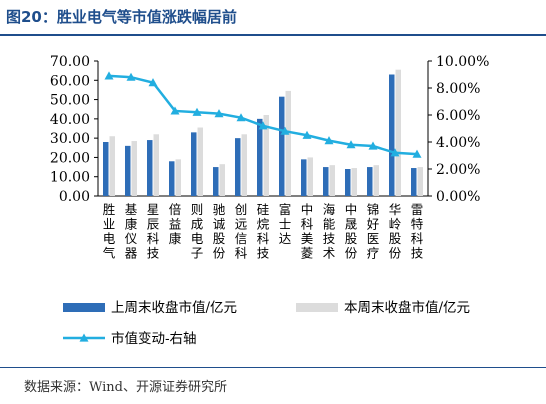  What do you see at coordinates (458, 143) in the screenshot?
I see `y-right-tick-label: 4.00%` at bounding box center [458, 143].